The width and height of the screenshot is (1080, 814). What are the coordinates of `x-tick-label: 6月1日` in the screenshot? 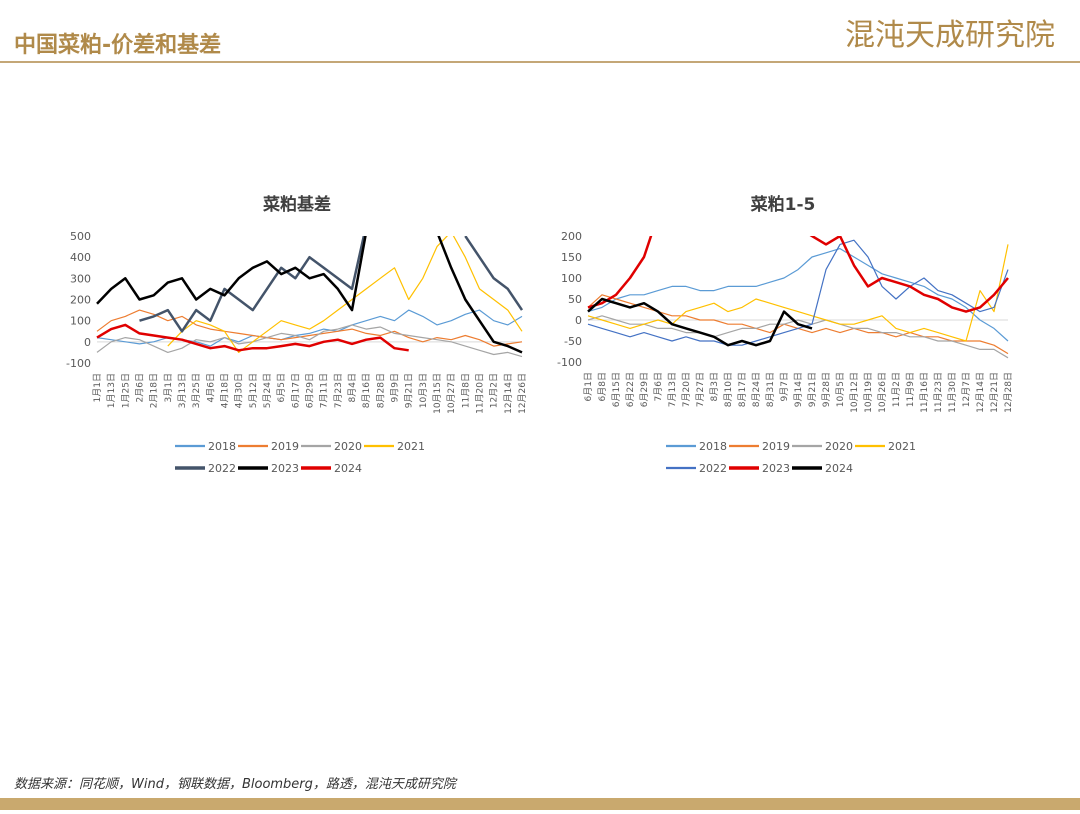 It's located at (588, 386).